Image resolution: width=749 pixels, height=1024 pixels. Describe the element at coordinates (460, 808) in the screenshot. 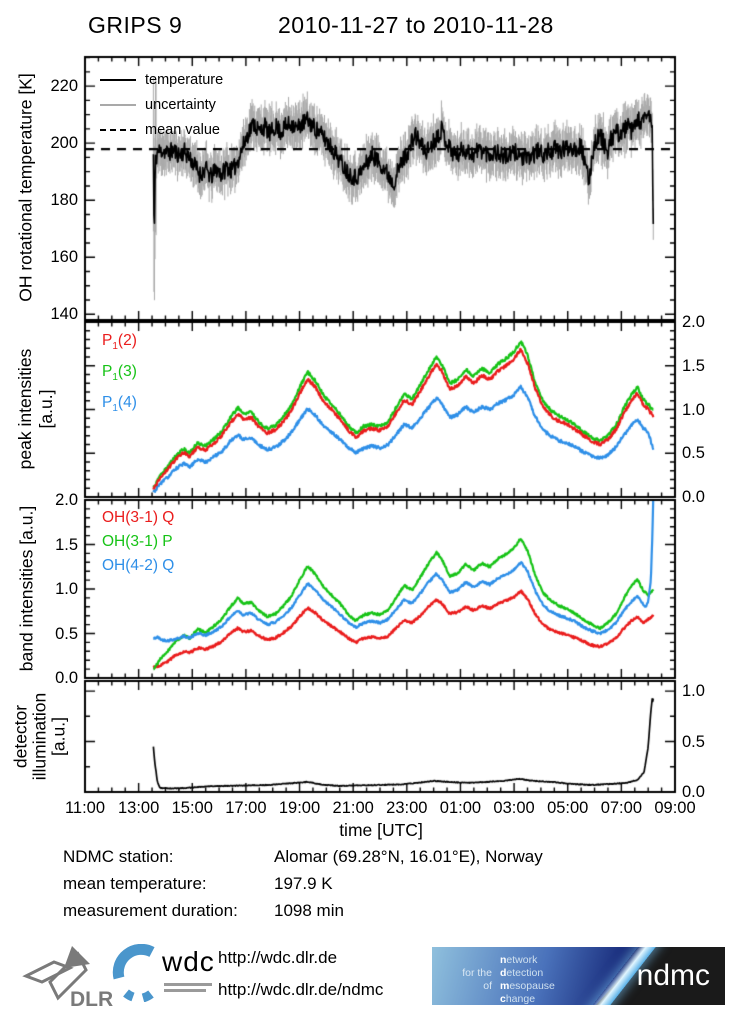

I see `x-tick-label: 01:00` at that location.